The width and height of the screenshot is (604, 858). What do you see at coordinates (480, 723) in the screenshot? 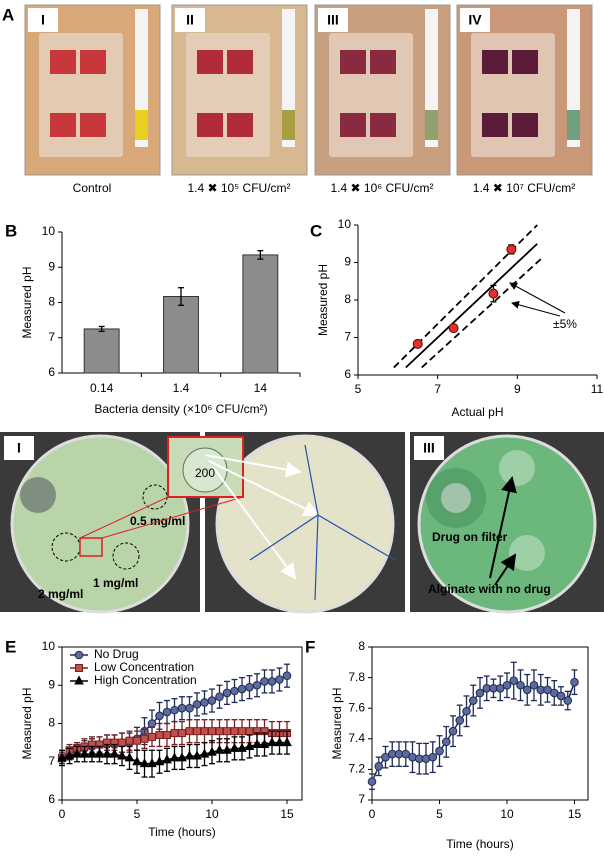
I see `plot-frame` at bounding box center [480, 723].